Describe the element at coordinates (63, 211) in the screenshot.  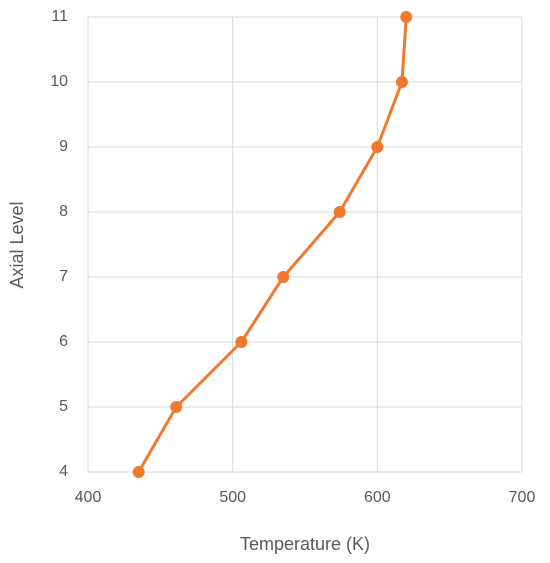
I see `y-tick-label: 8` at that location.